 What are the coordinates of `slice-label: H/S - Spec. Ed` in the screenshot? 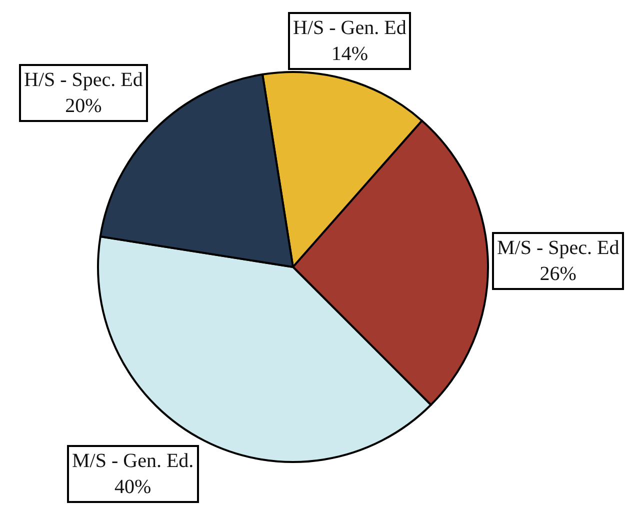 It's located at (83, 80).